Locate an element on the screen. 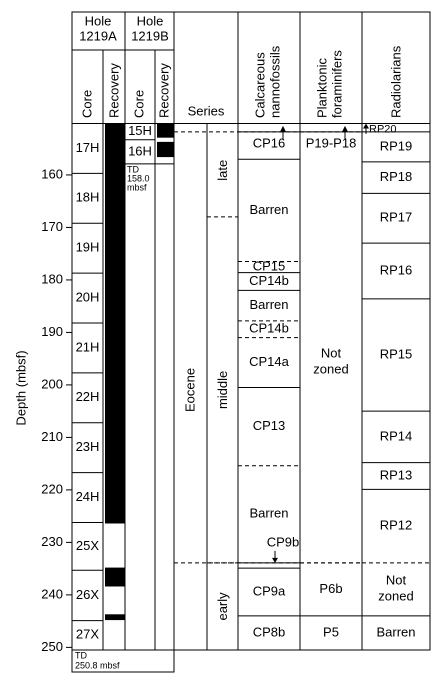 This screenshot has width=438, height=685. epoch-label: late is located at coordinates (222, 170).